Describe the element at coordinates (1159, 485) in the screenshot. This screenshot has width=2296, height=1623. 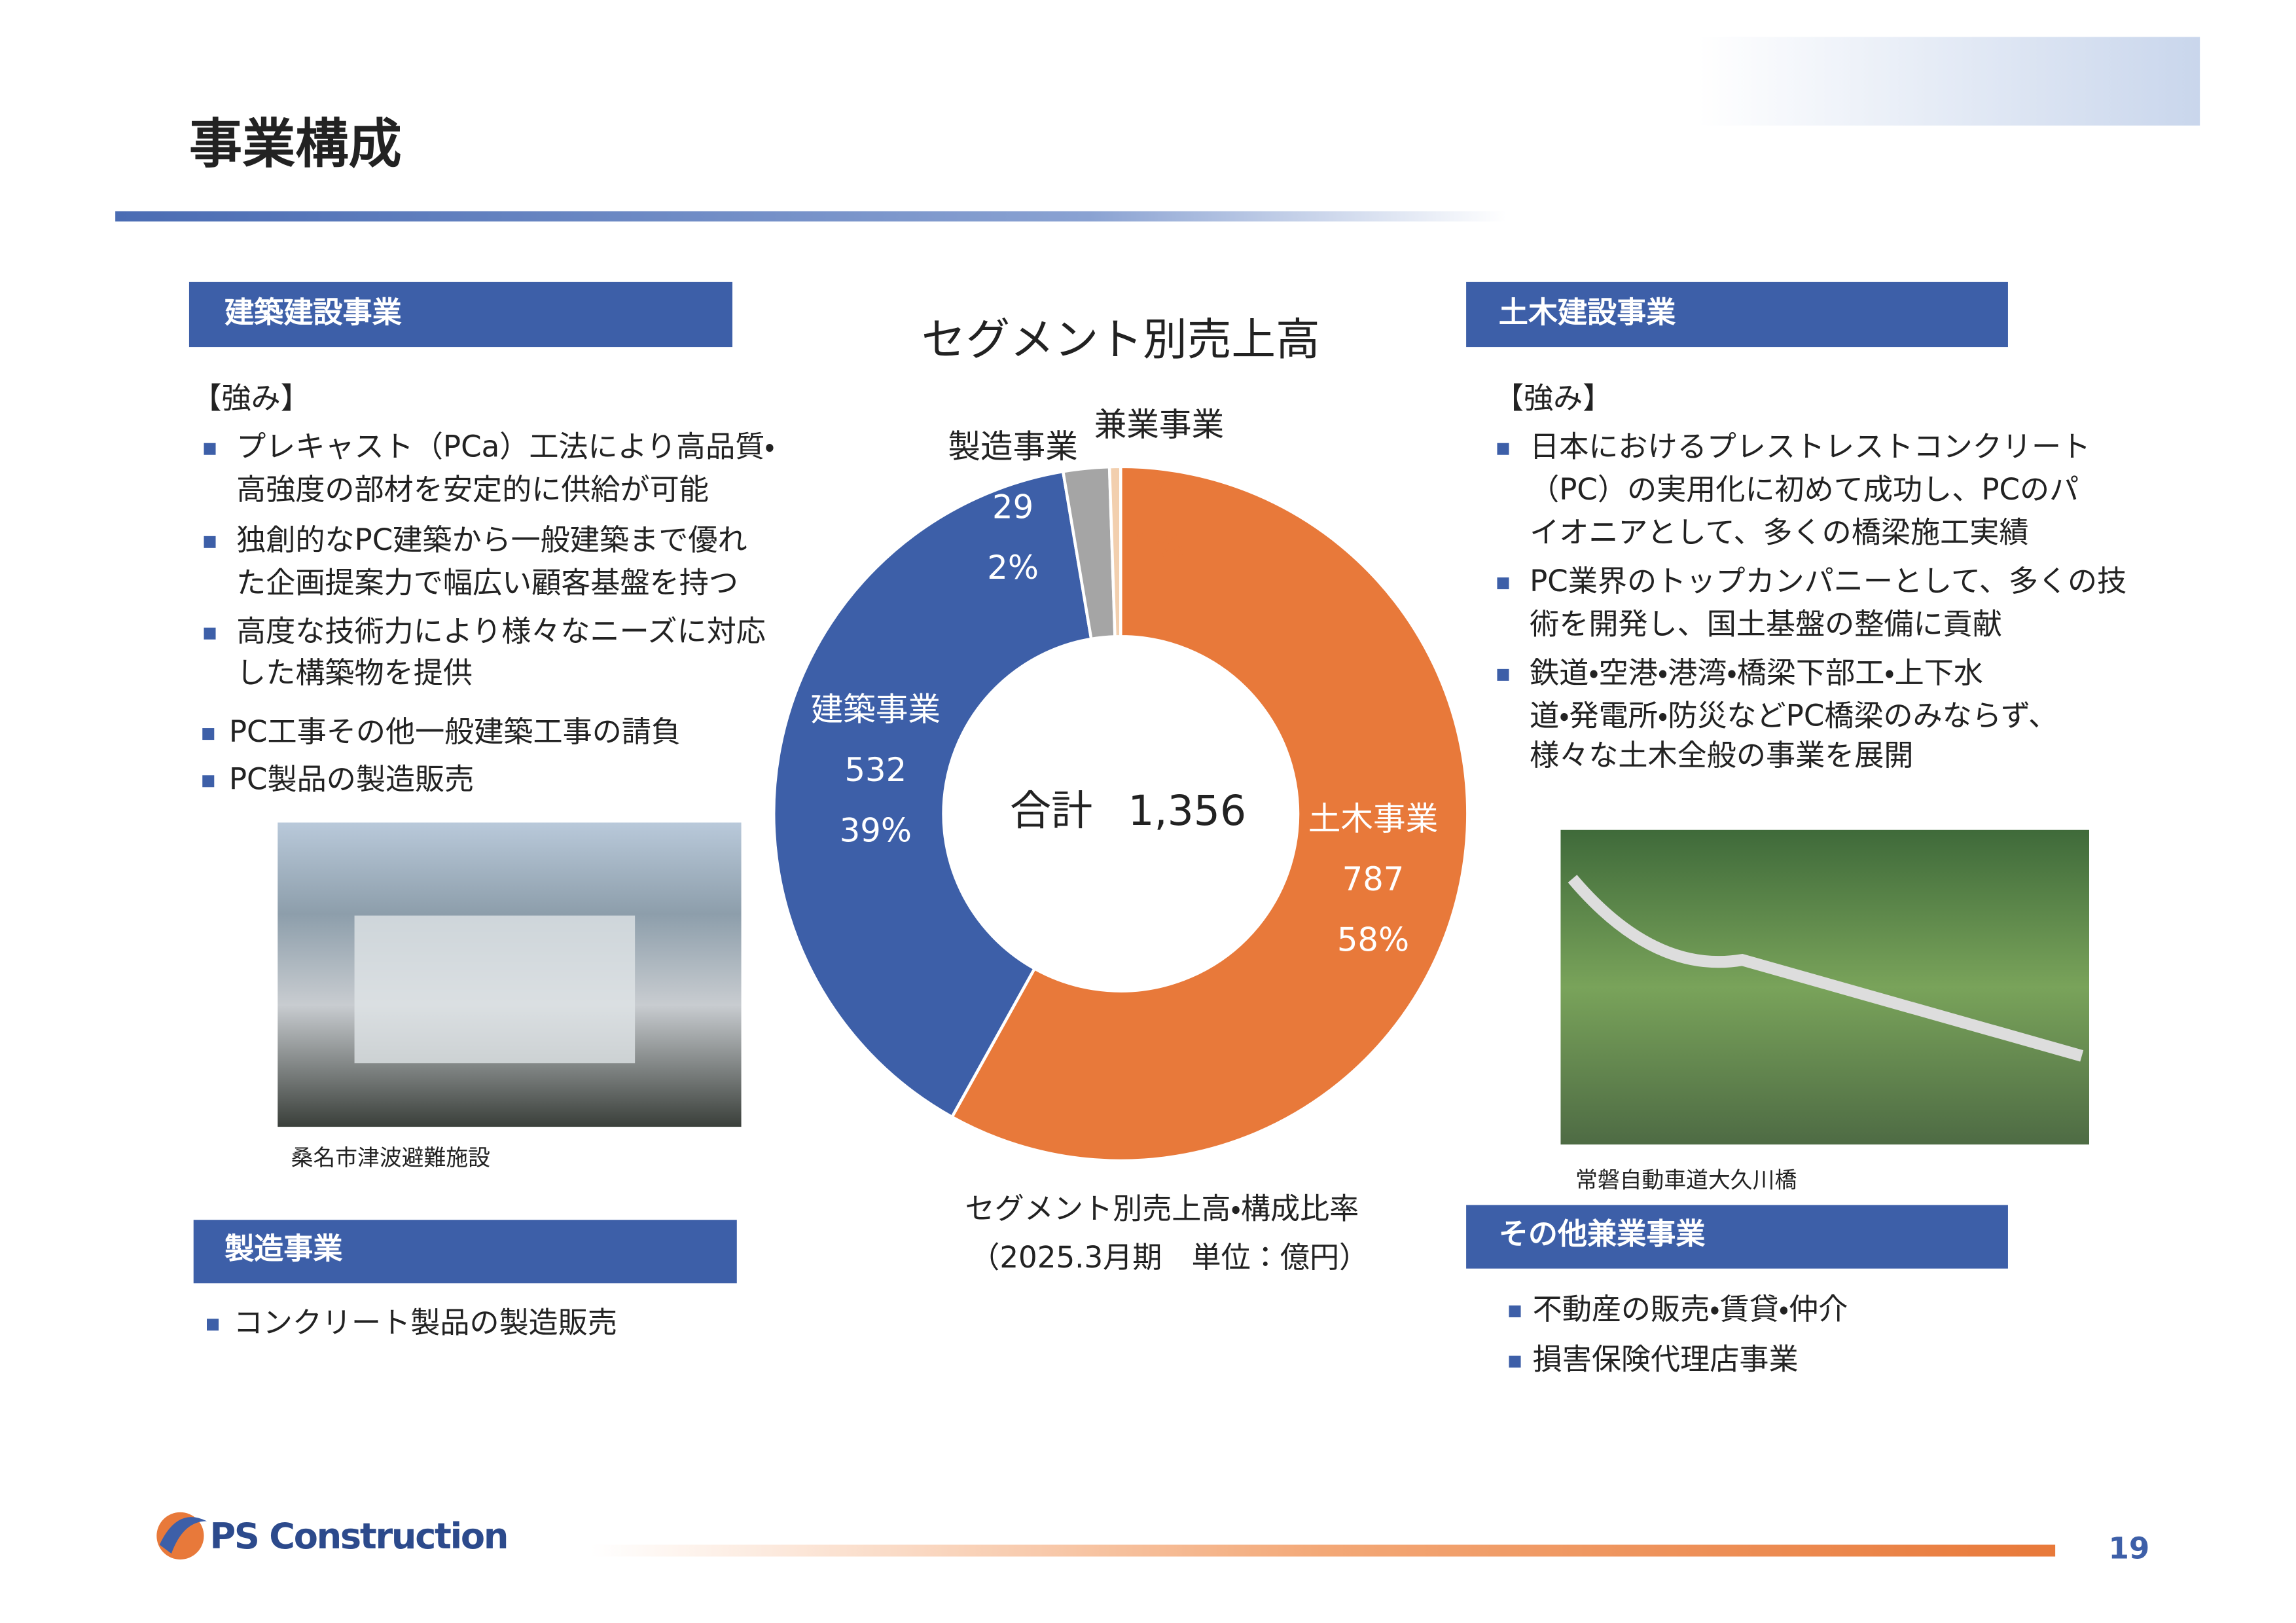
I see `segment-value: 7` at that location.